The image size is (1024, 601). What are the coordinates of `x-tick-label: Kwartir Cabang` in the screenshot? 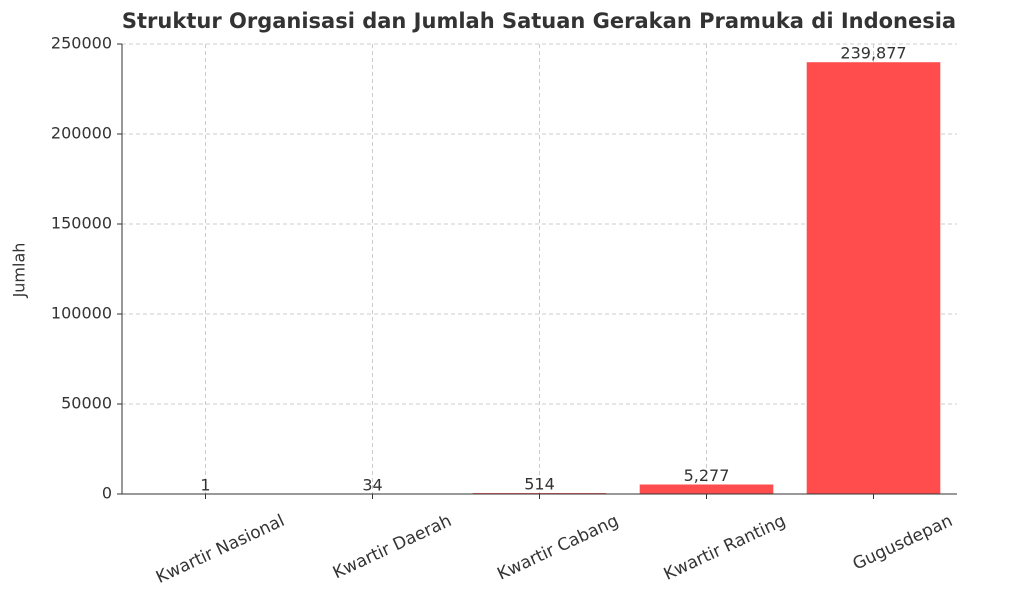 It's located at (557, 548).